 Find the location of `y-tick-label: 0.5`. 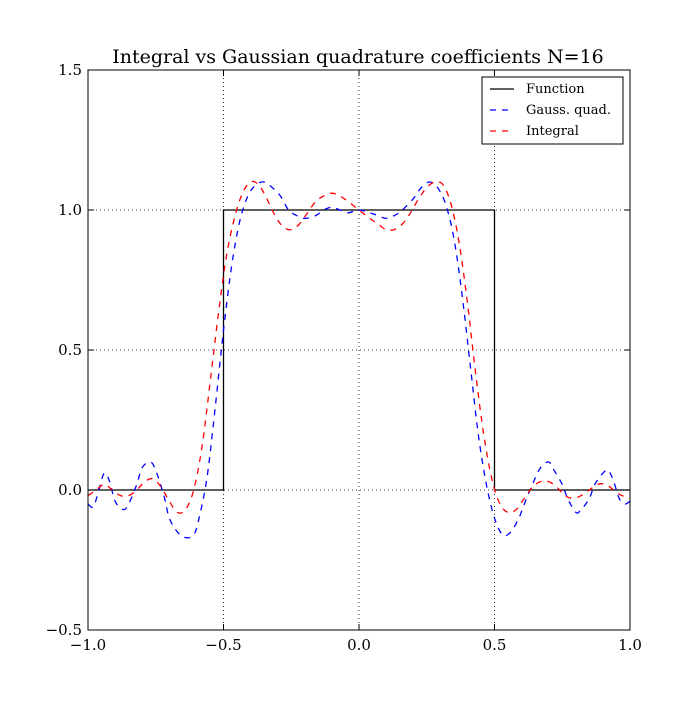

y-tick-label: 0.5 is located at coordinates (70, 350).